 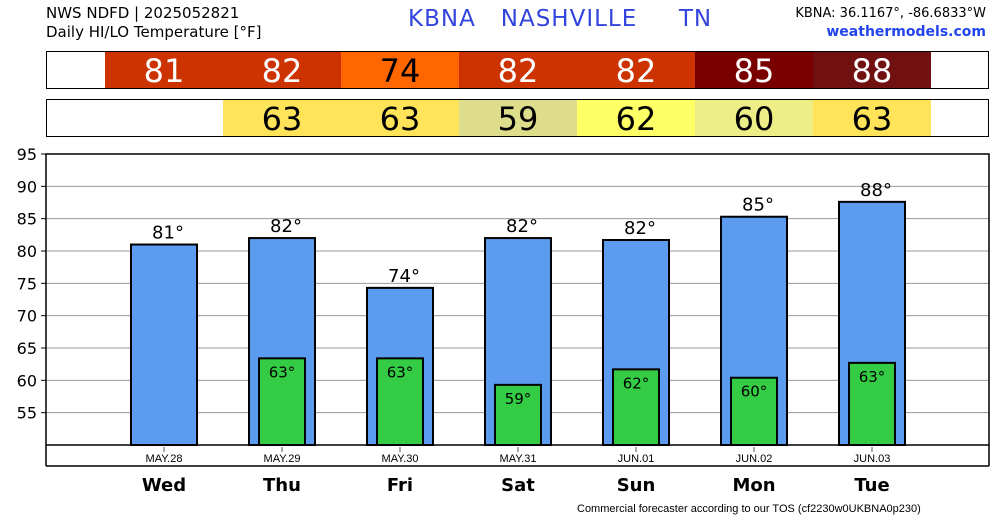 I want to click on high-bar-label: 74°, so click(x=404, y=276).